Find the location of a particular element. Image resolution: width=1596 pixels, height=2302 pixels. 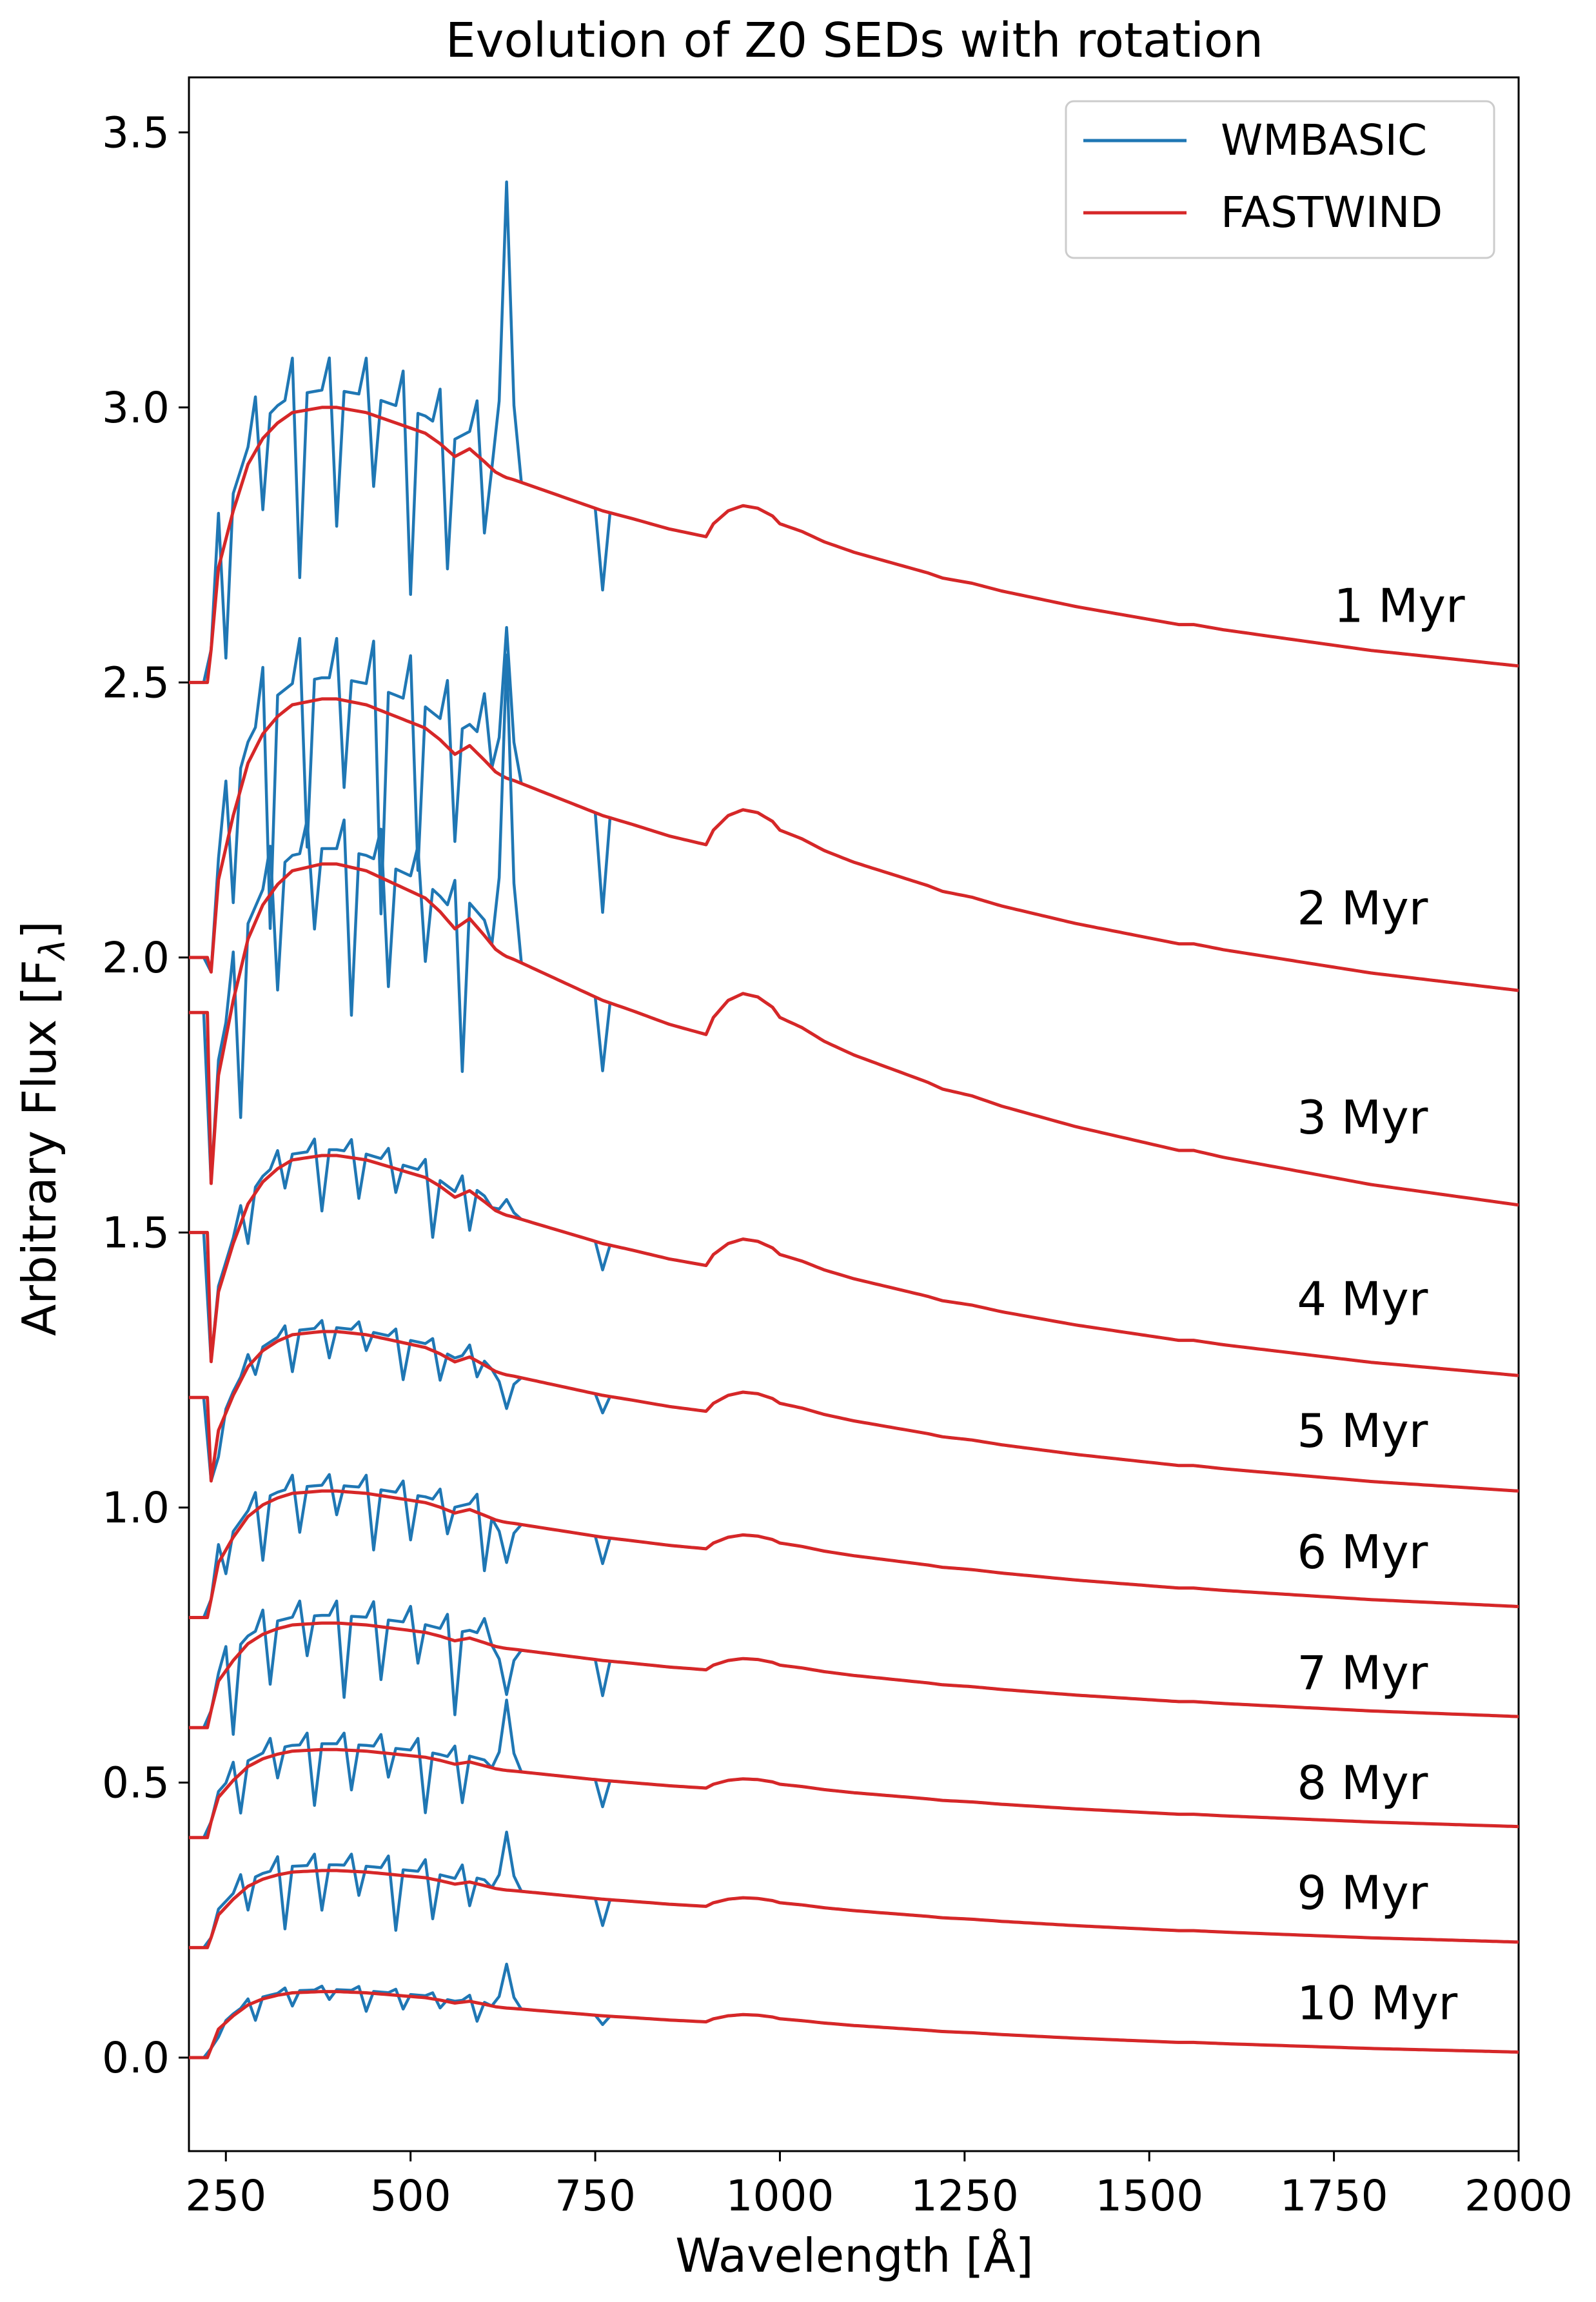

age-label: 5 Myr is located at coordinates (1363, 1431).